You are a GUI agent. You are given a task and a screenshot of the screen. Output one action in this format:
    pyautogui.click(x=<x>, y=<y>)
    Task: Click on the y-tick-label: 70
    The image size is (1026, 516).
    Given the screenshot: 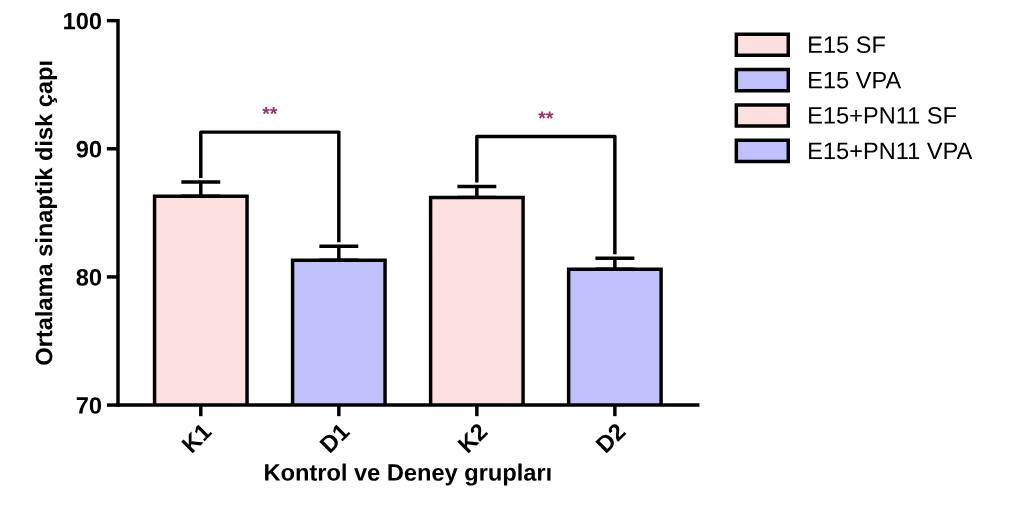 What is the action you would take?
    pyautogui.click(x=89, y=405)
    